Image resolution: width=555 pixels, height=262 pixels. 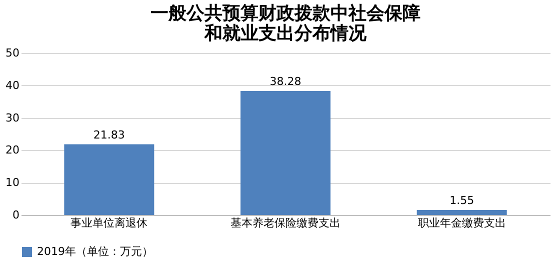 I want to click on x-tick-label: 职业年金缴费支出, so click(x=462, y=223).